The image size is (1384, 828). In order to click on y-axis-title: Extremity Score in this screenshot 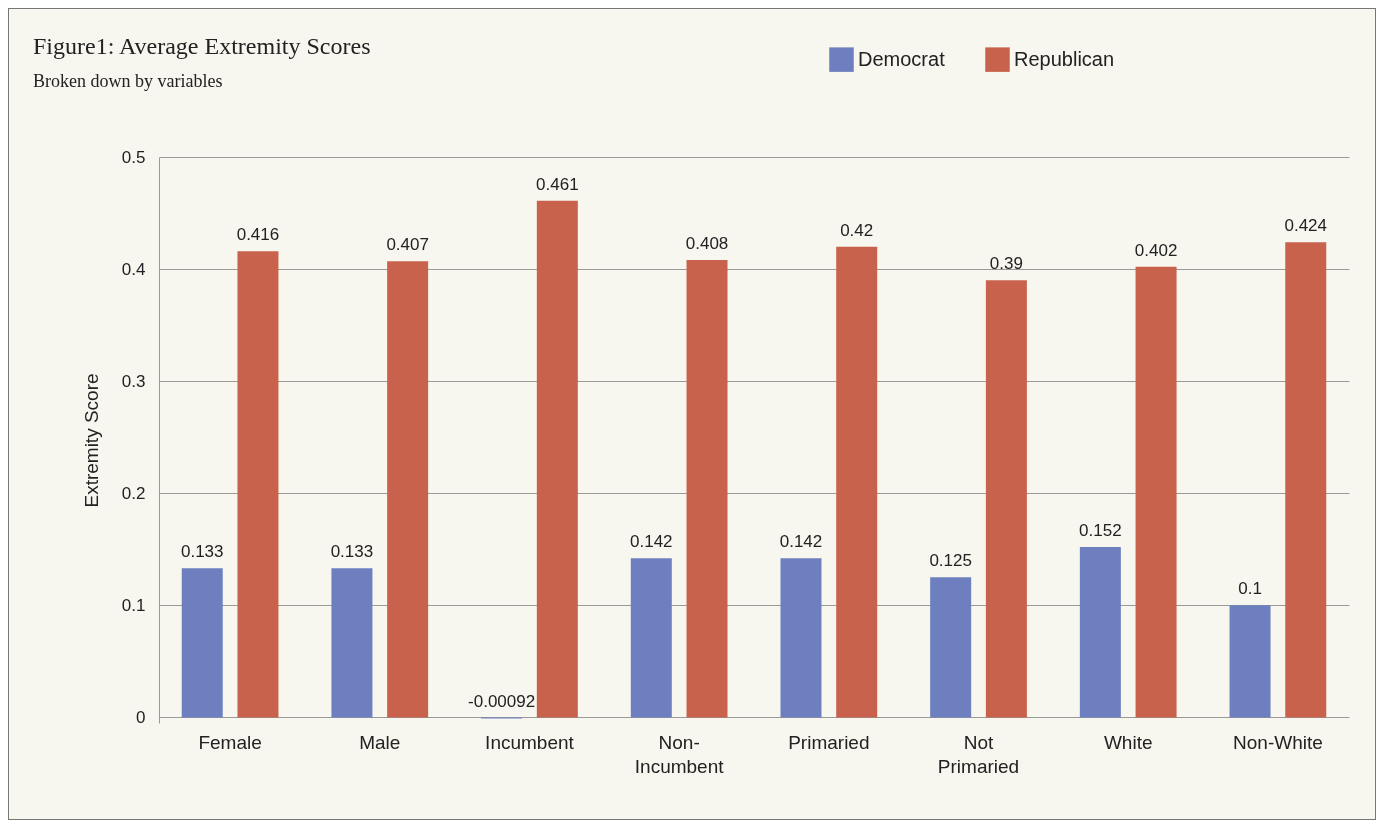, I will do `click(91, 440)`.